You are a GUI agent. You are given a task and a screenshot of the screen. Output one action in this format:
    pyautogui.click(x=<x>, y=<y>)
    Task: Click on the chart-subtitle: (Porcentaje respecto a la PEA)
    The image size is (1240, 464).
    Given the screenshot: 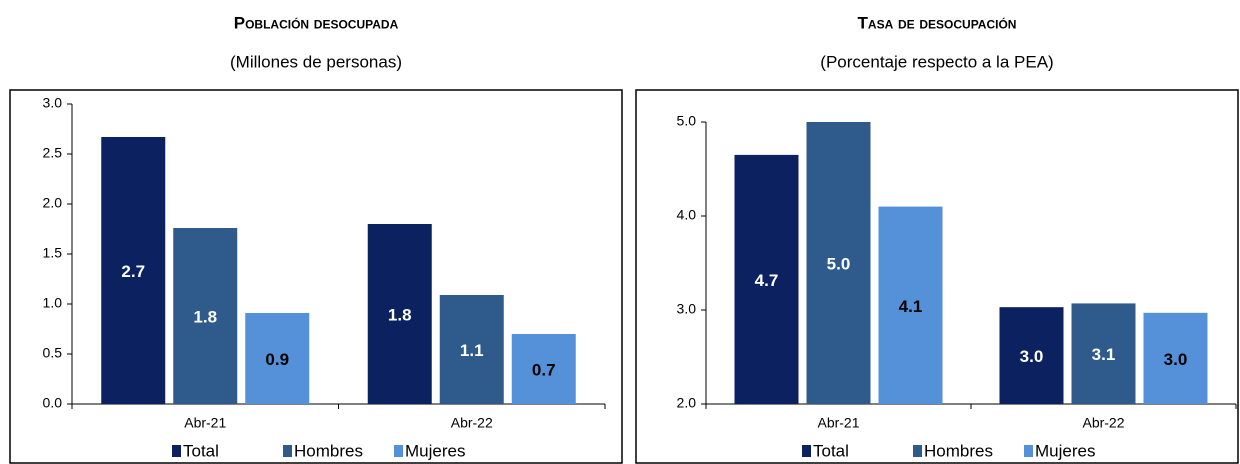 What is the action you would take?
    pyautogui.click(x=936, y=61)
    